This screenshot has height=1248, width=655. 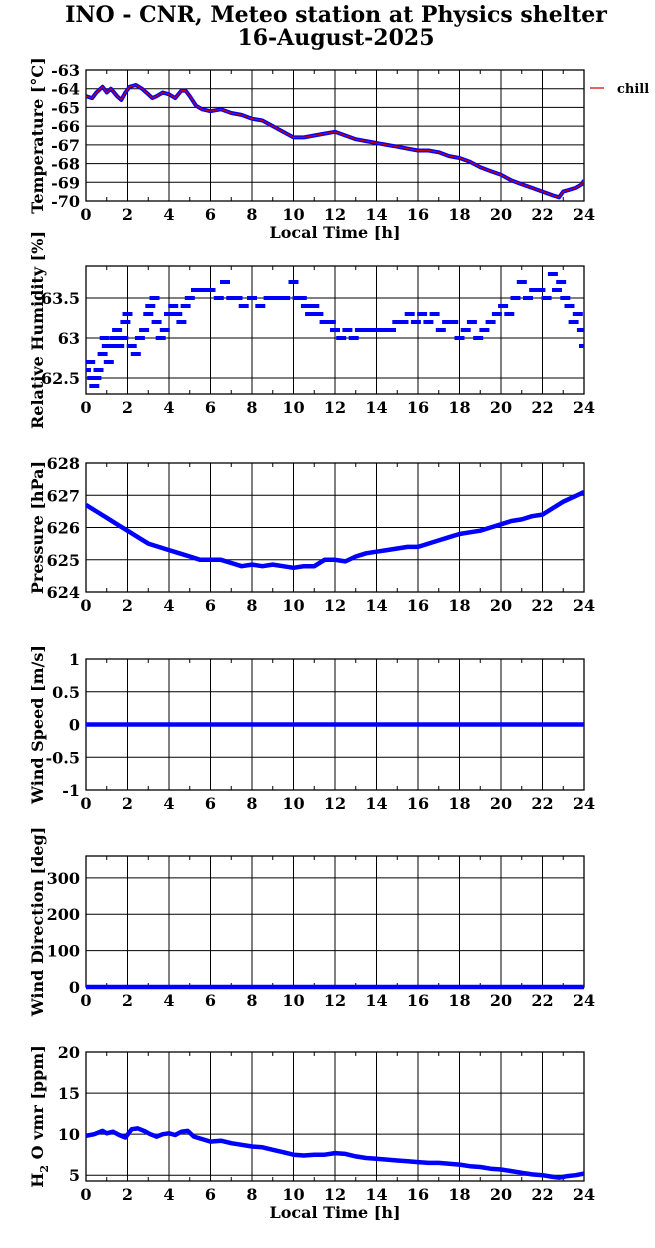 What do you see at coordinates (74, 659) in the screenshot?
I see `y-tick-label: 1` at bounding box center [74, 659].